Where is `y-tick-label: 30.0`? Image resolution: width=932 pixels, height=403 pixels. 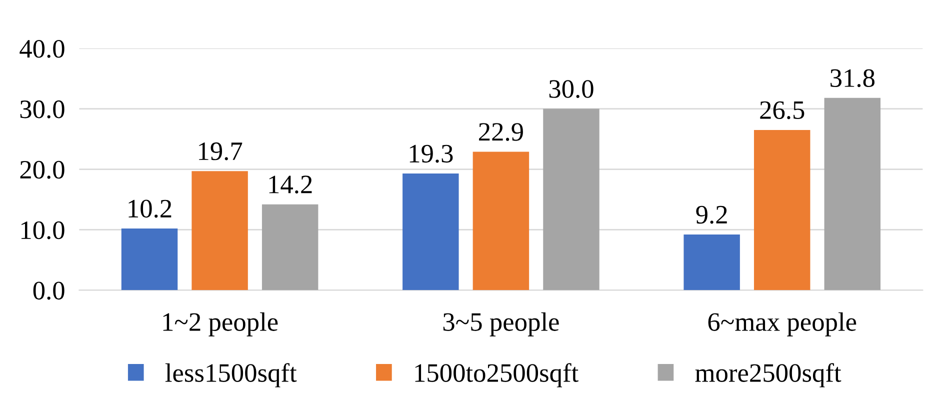 y-tick-label: 30.0 is located at coordinates (42, 109).